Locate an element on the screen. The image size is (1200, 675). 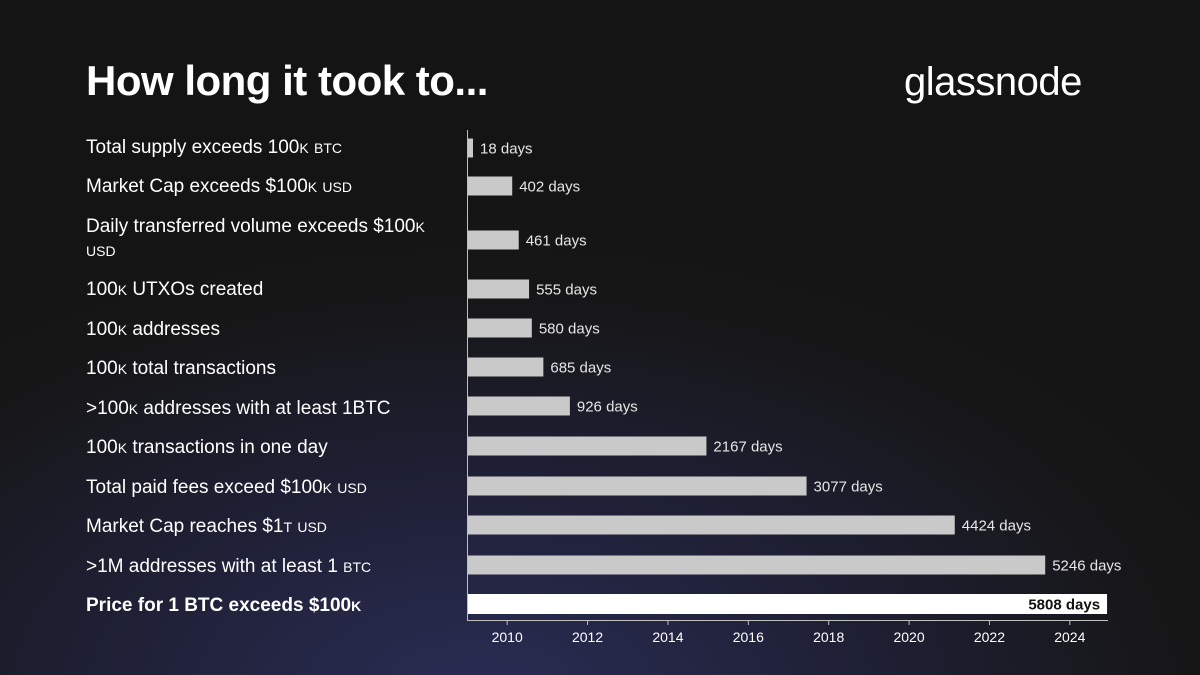
x-tick-label: 2010 is located at coordinates (507, 637).